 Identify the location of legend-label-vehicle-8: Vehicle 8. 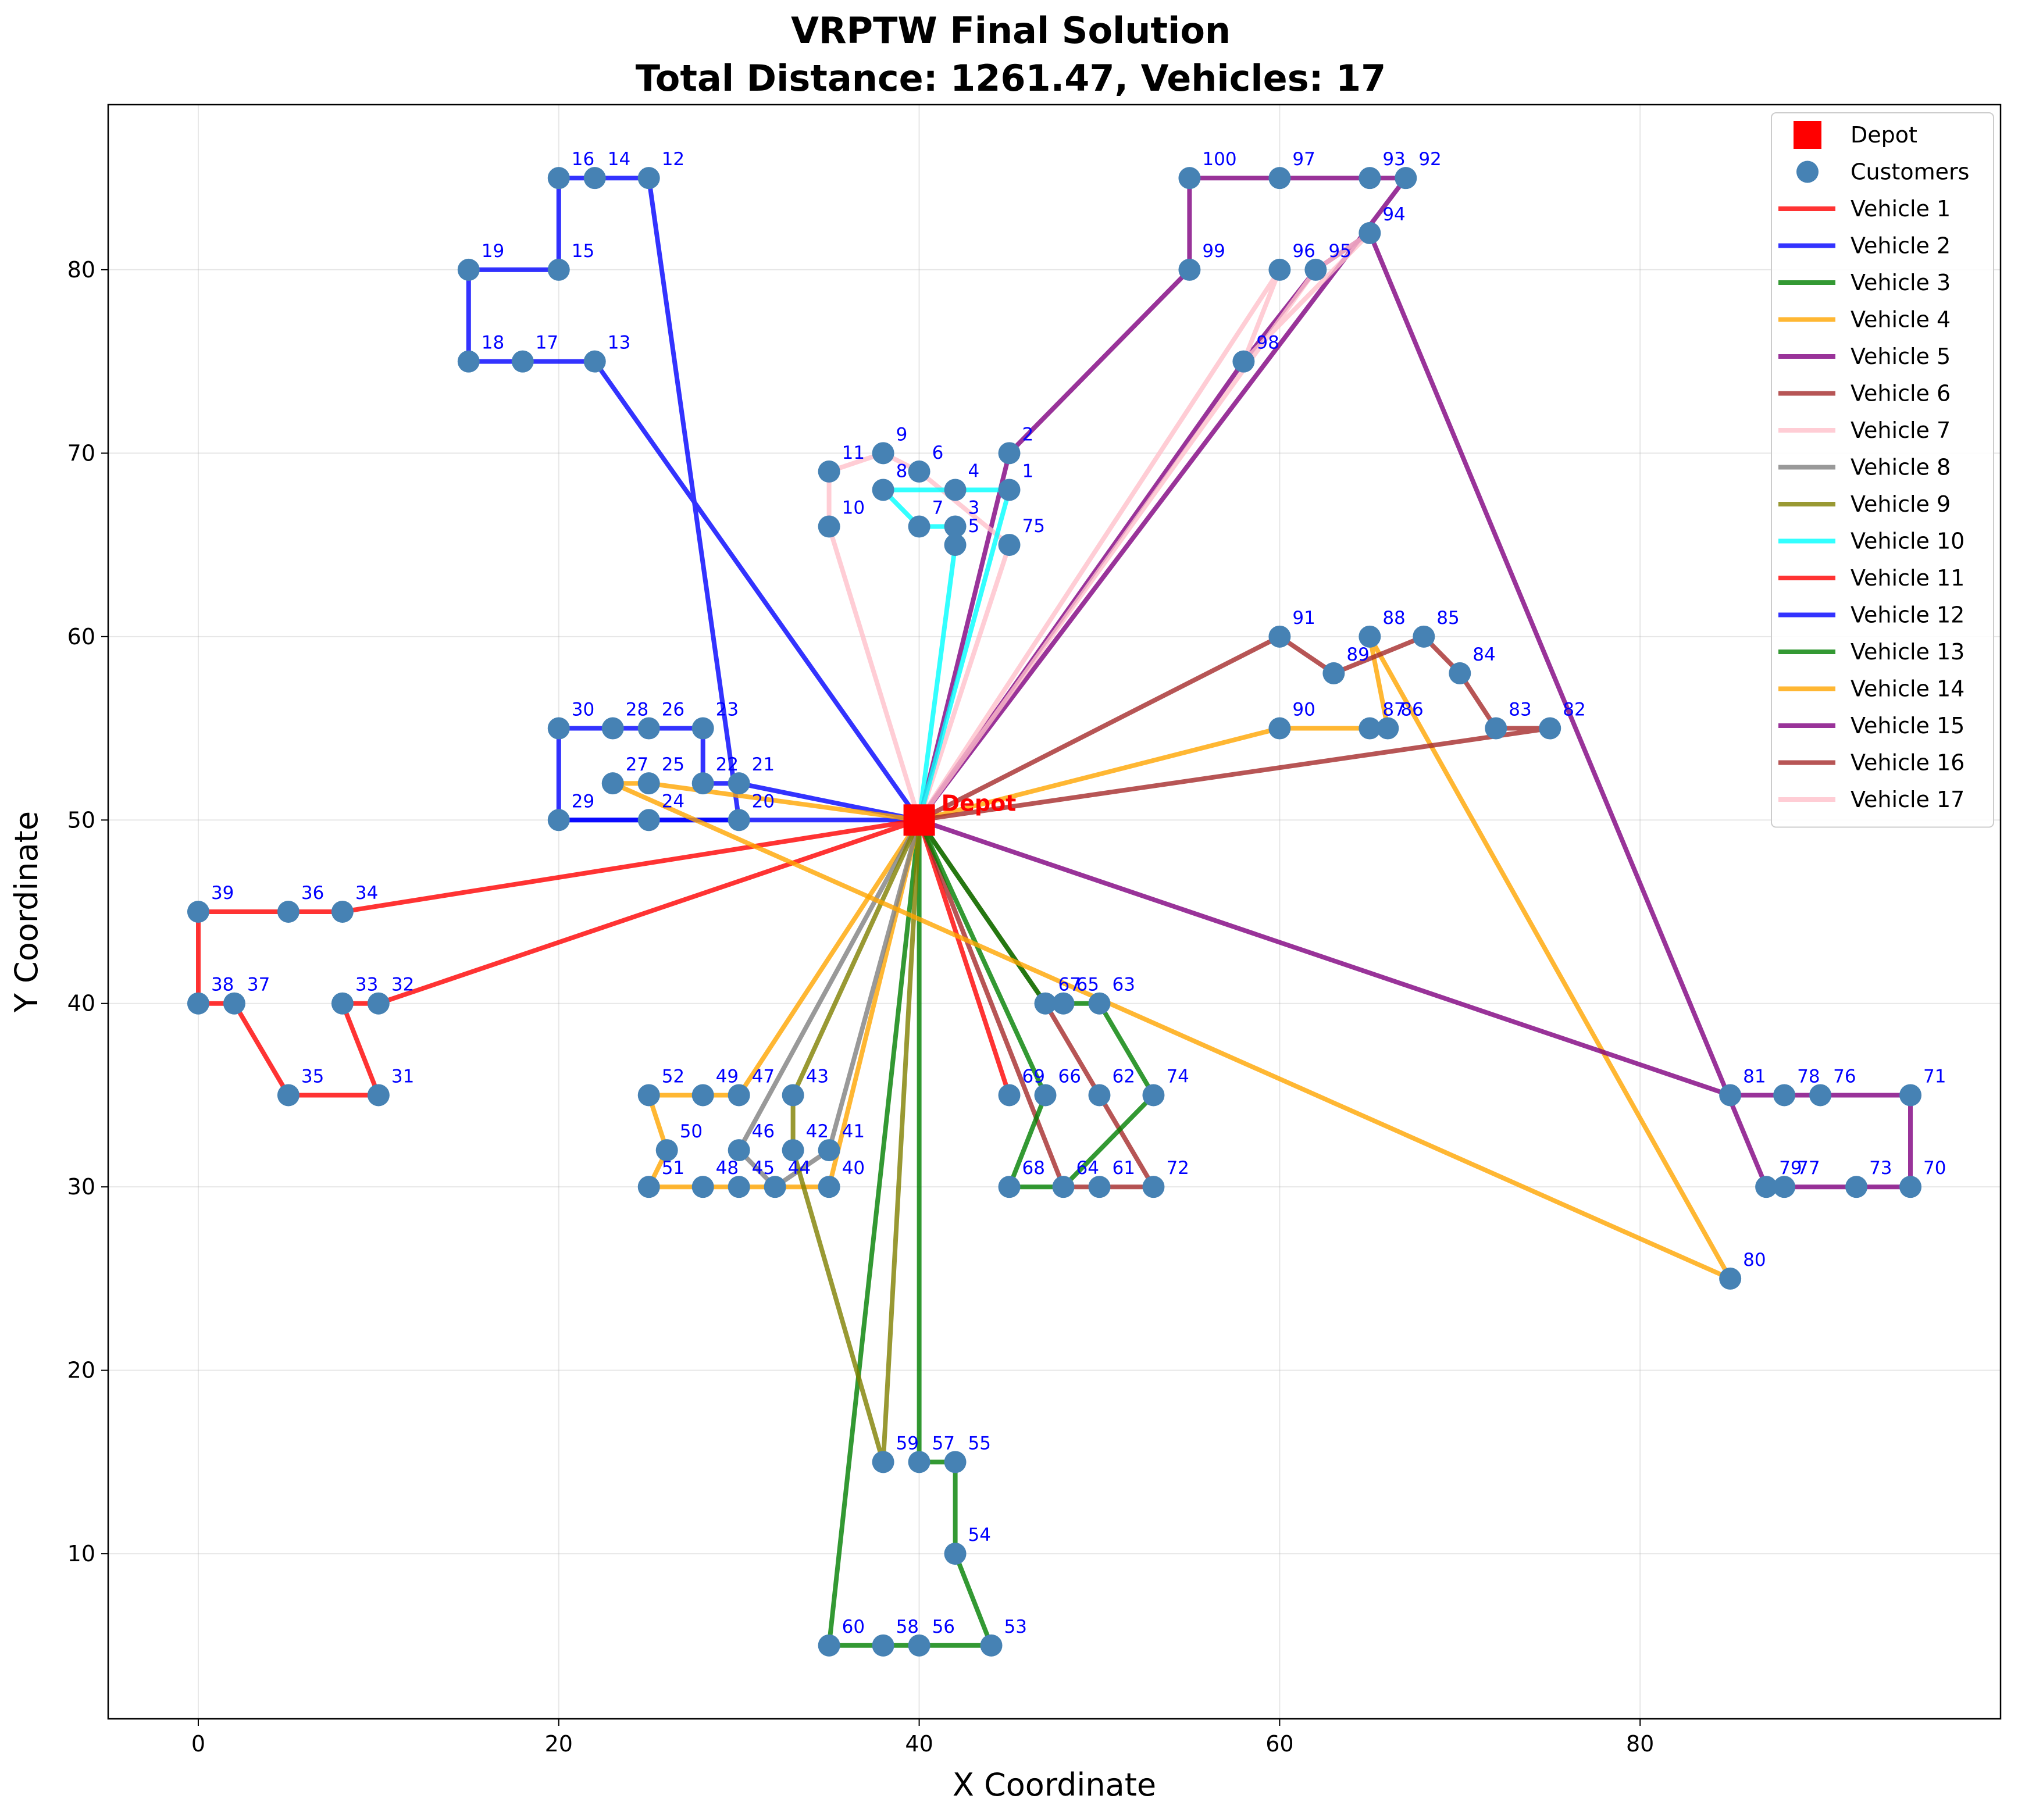
(1901, 467).